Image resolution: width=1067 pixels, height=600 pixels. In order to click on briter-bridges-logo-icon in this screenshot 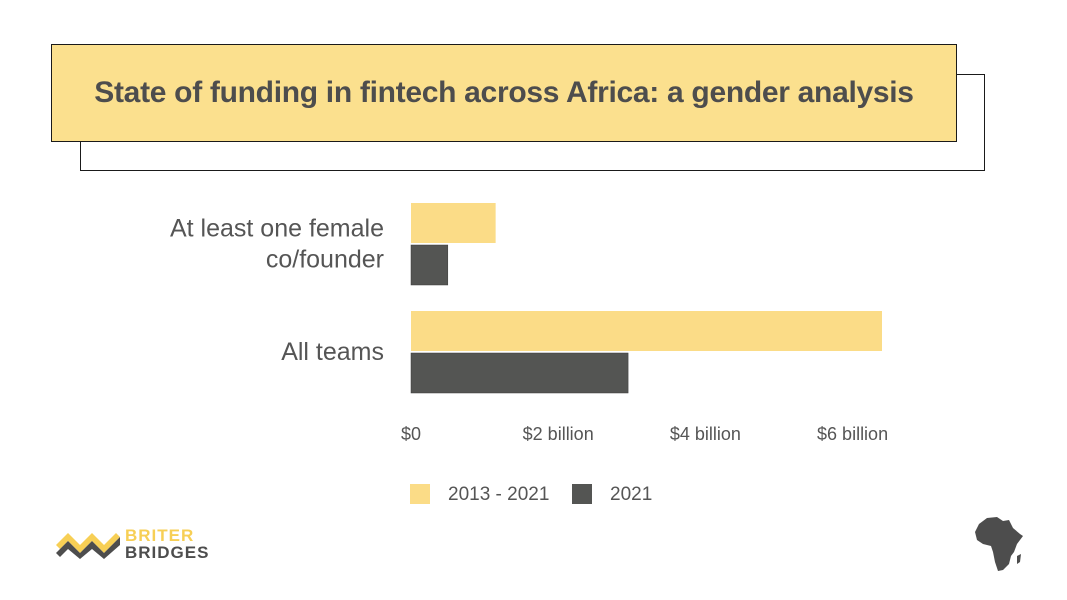, I will do `click(88, 546)`.